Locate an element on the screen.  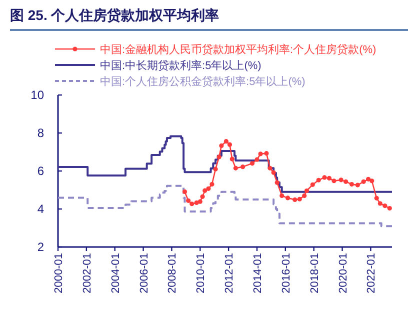
y-tick-label: 8 is located at coordinates (40, 133).